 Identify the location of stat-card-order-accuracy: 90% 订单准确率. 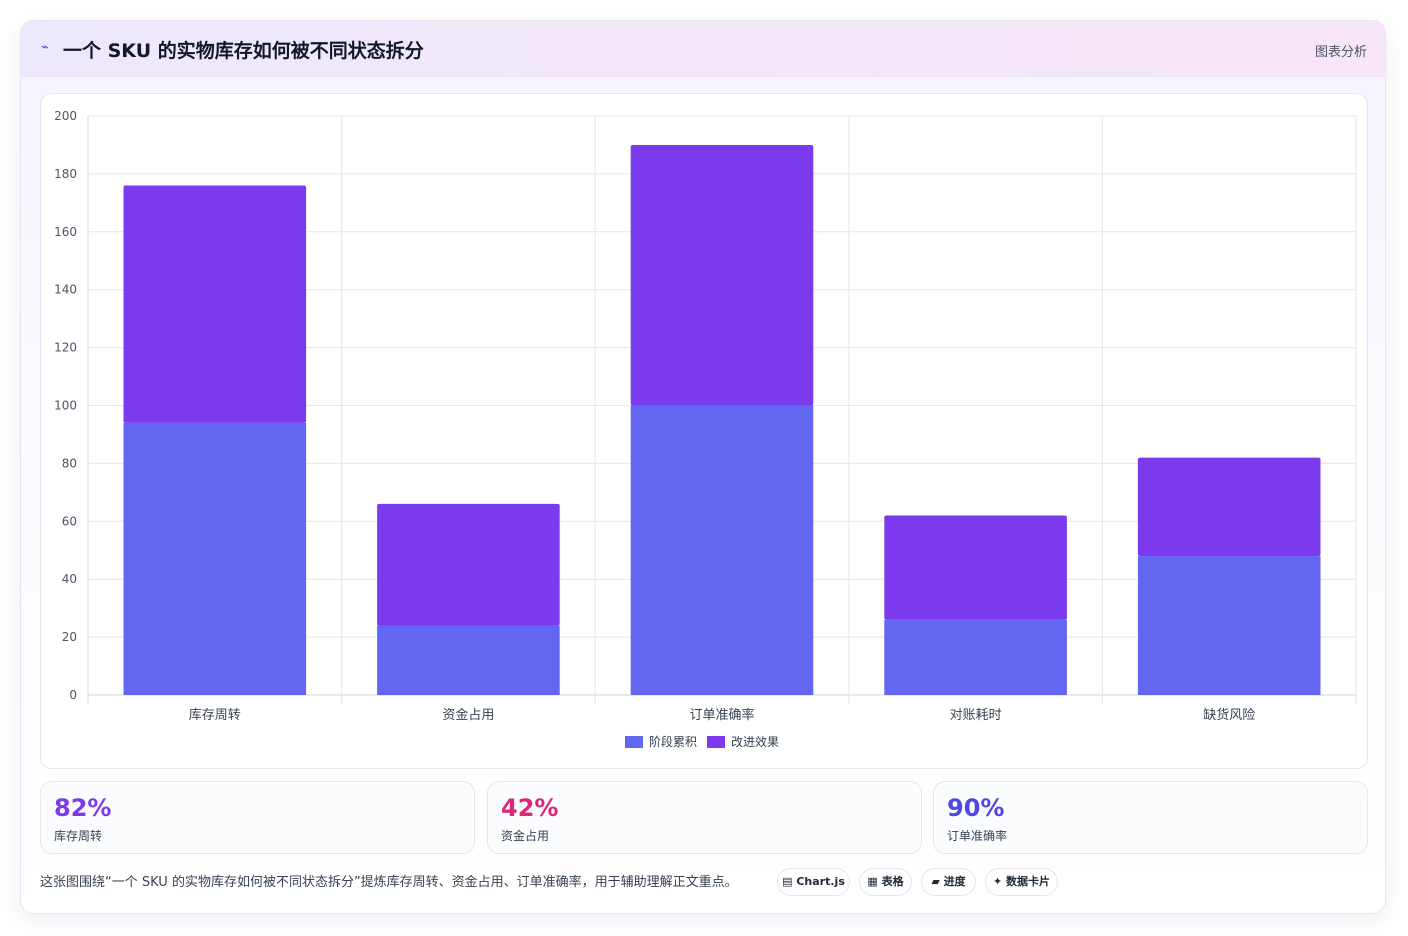
(1150, 817).